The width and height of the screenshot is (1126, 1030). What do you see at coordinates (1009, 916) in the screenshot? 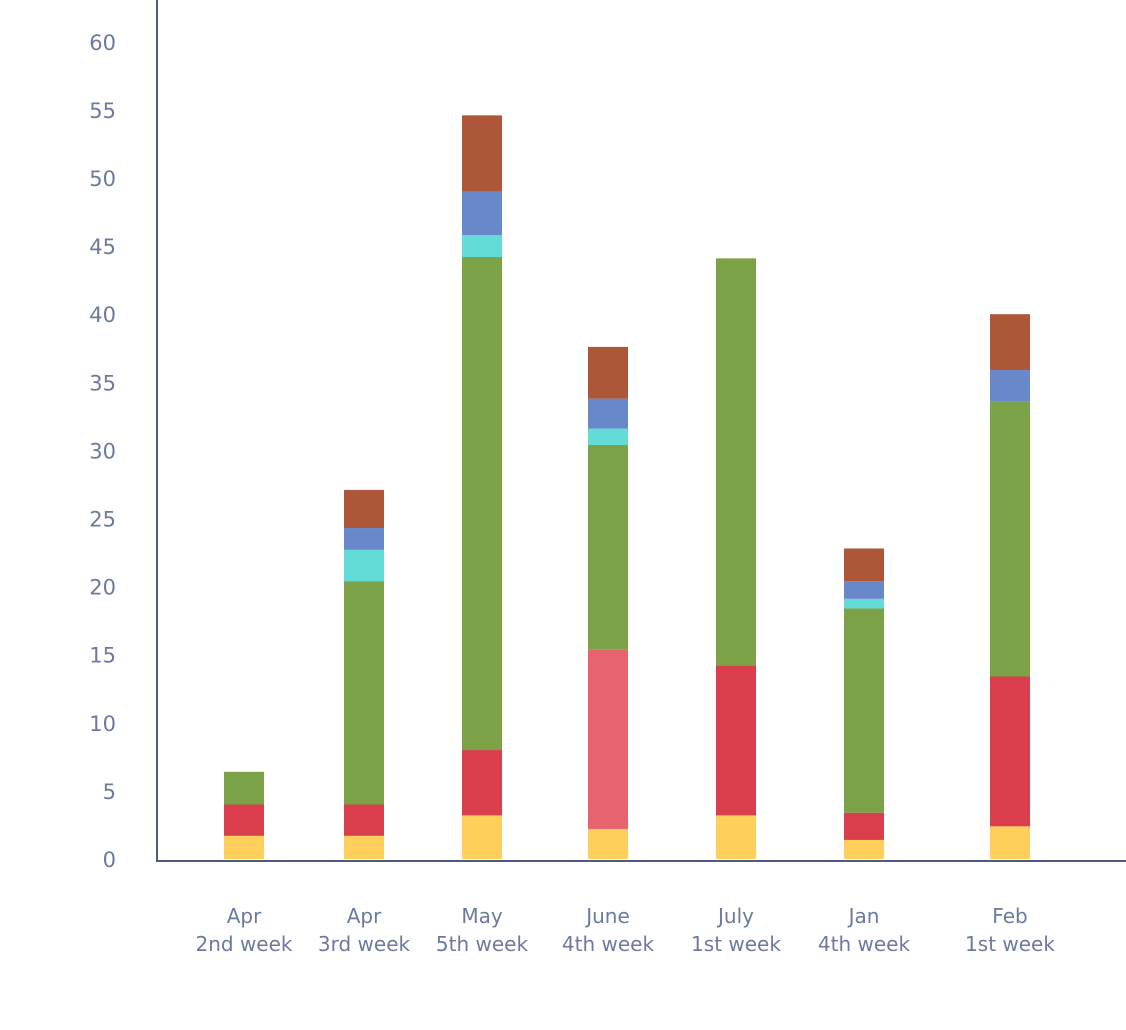
I see `x-tick-label: Feb` at bounding box center [1009, 916].